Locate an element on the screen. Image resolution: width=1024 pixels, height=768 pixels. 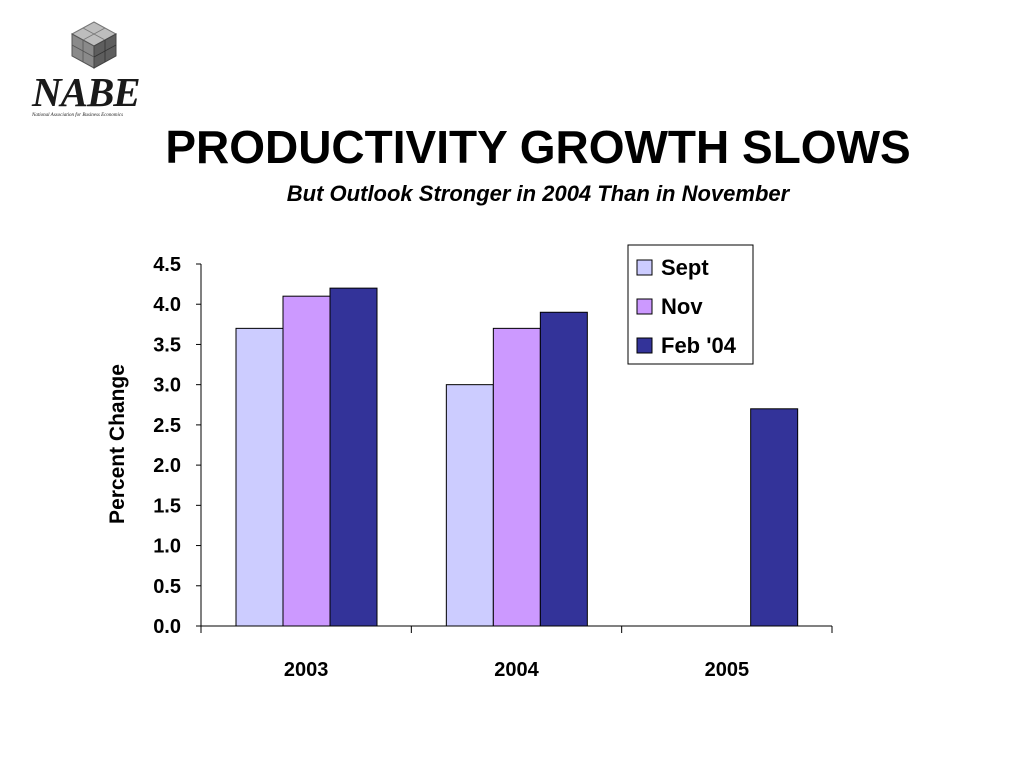
y-tick-label: 0.5 is located at coordinates (167, 587).